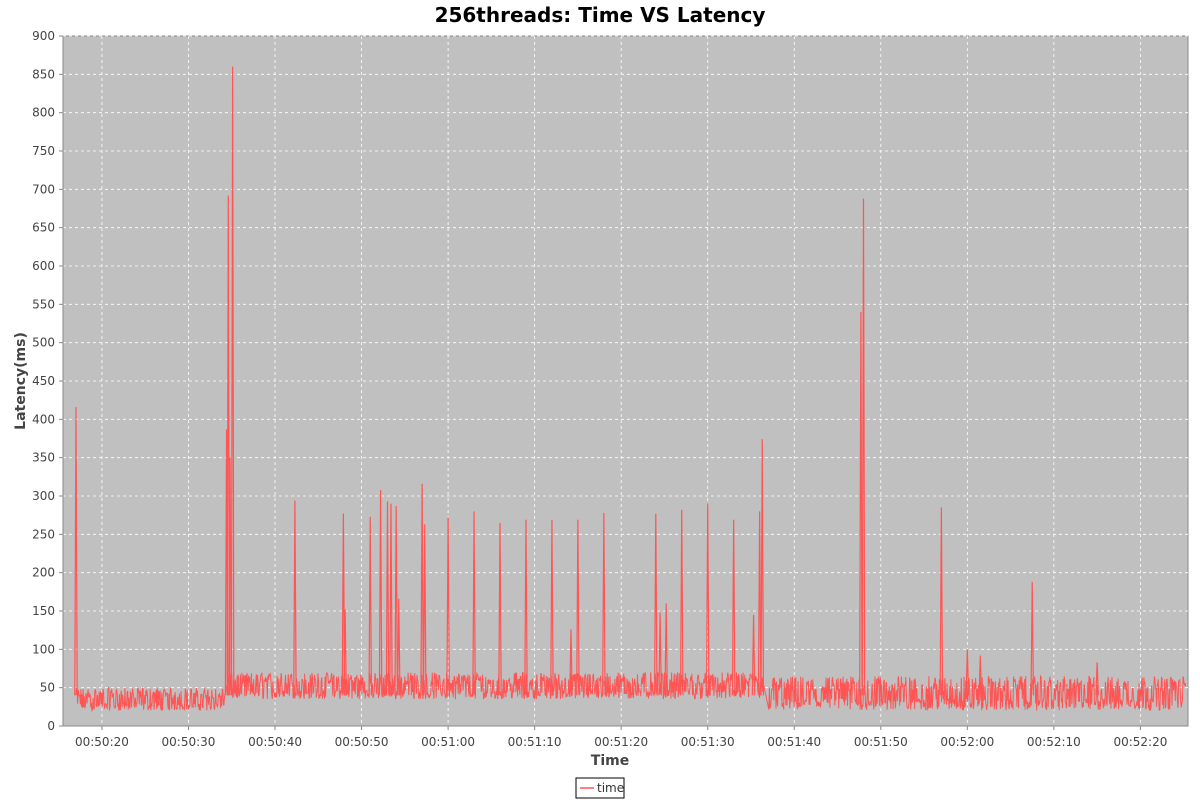 Image resolution: width=1200 pixels, height=800 pixels. Describe the element at coordinates (43, 36) in the screenshot. I see `y-tick-label: 900` at that location.